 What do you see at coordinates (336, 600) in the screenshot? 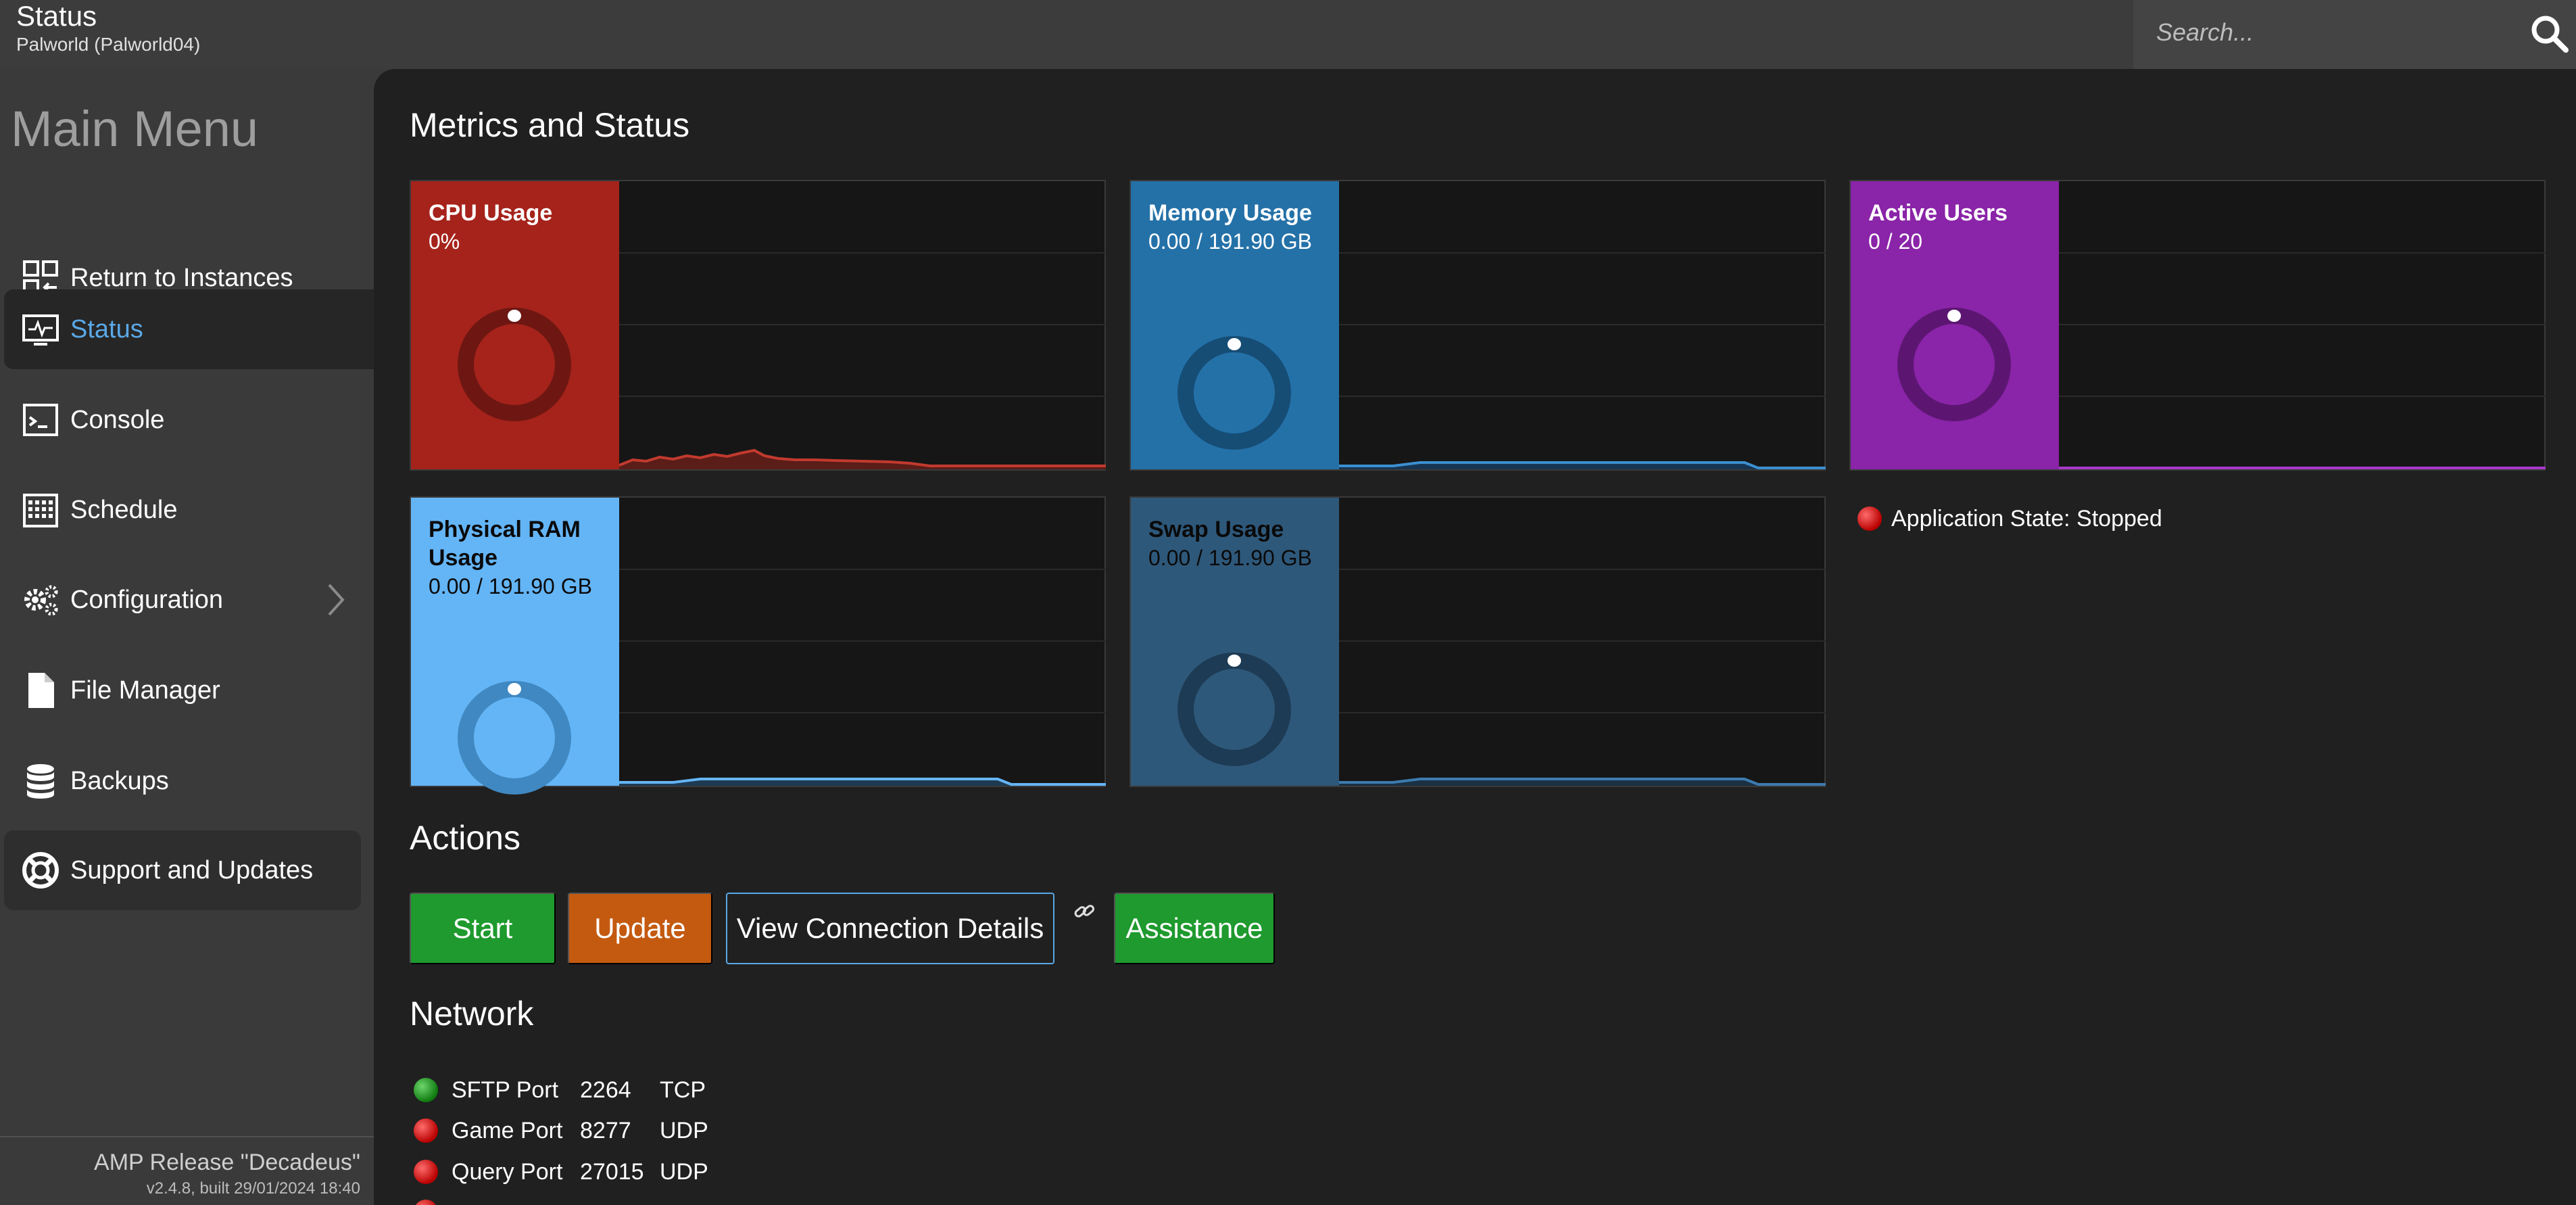
I see `chevron-right-icon` at bounding box center [336, 600].